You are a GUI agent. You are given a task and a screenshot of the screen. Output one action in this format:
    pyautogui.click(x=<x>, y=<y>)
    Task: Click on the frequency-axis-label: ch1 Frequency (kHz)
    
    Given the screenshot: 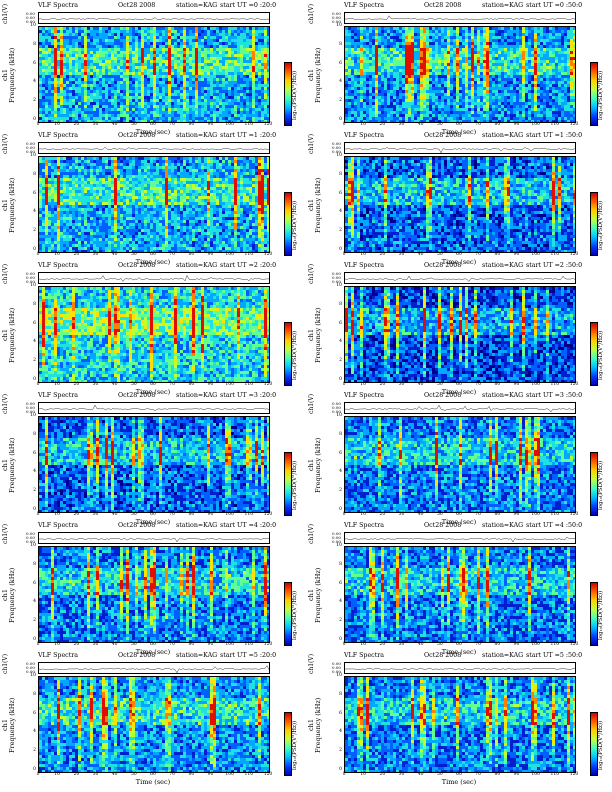 What is the action you would take?
    pyautogui.click(x=9, y=335)
    